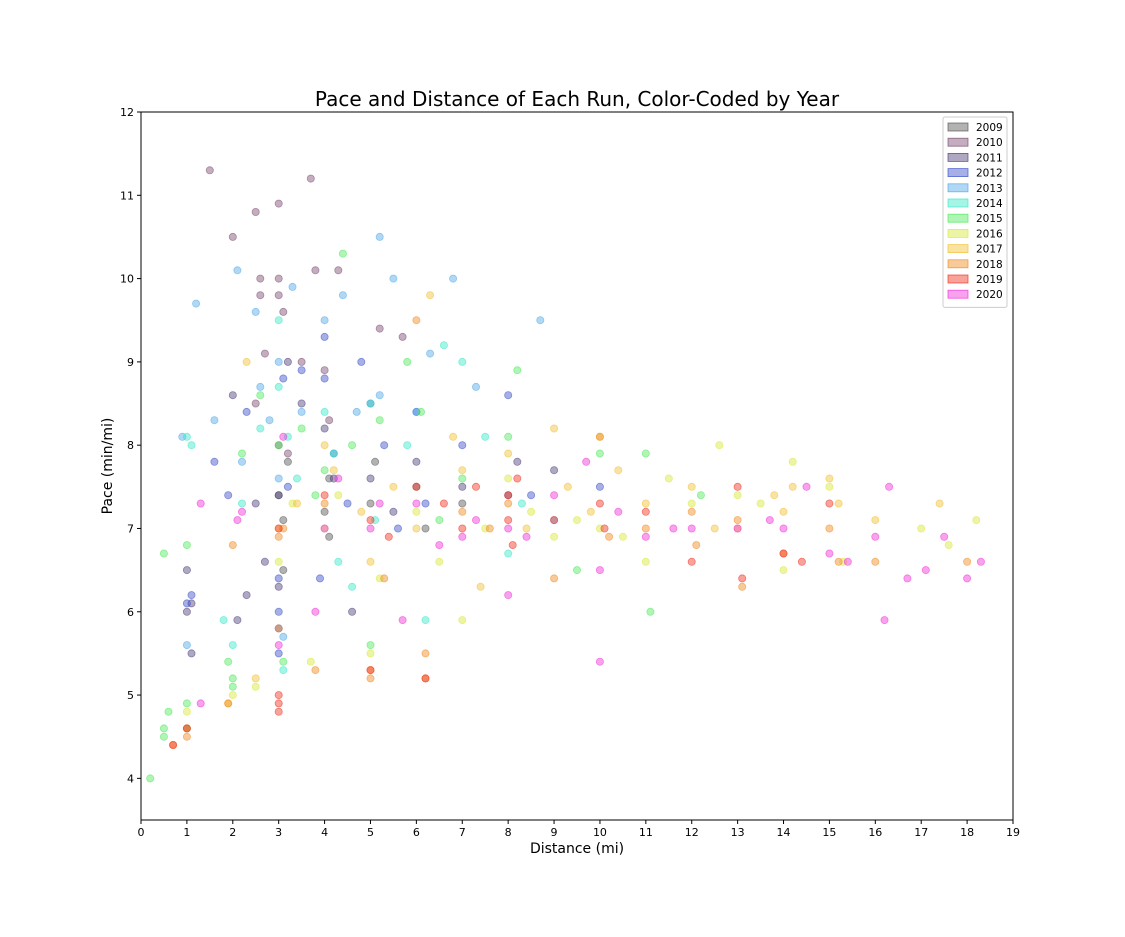  I want to click on x-tick-label: 1, so click(186, 832).